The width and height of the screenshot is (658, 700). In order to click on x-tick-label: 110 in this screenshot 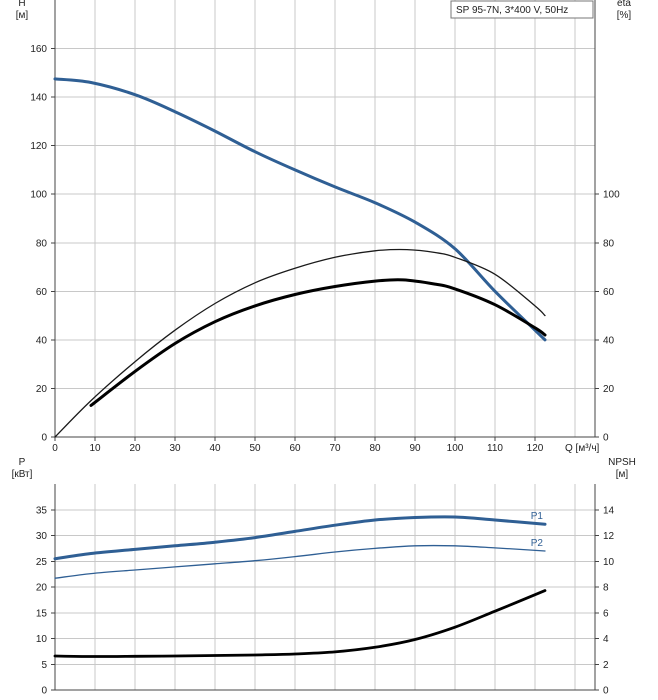, I will do `click(495, 448)`.